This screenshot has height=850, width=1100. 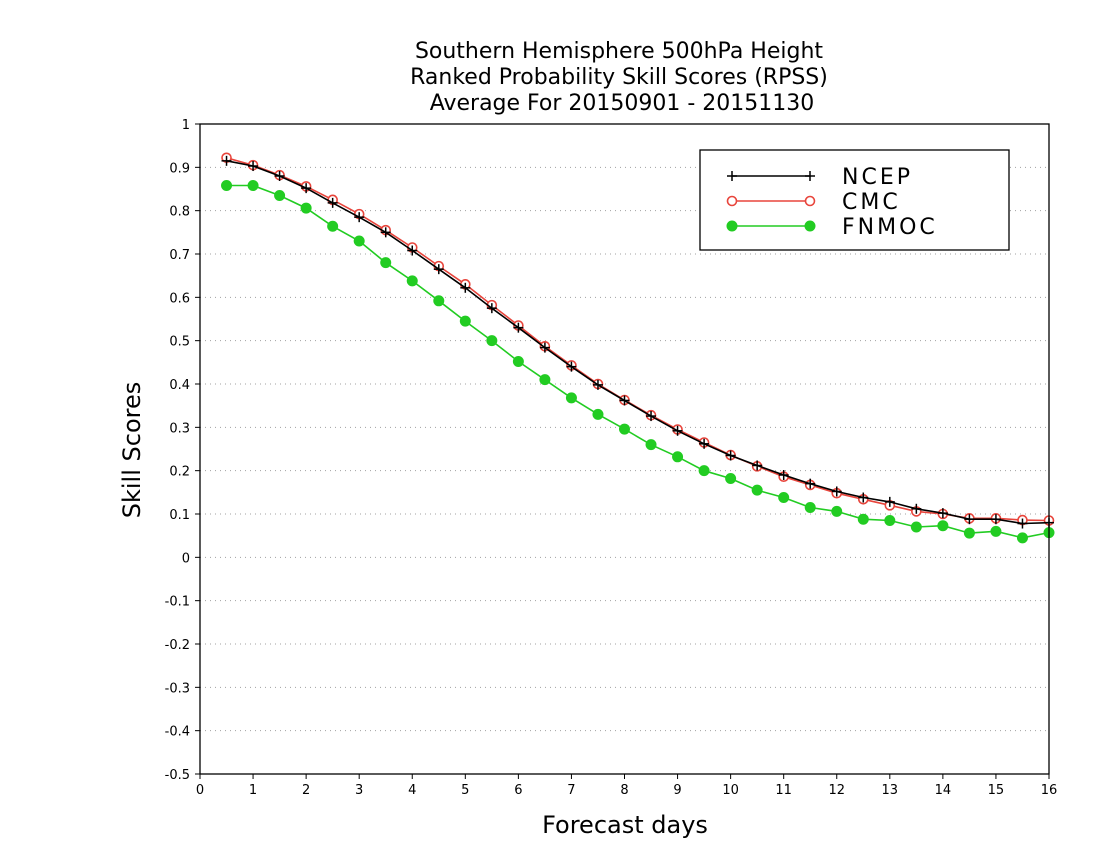 I want to click on y-tick-label: 0.2, so click(x=179, y=472).